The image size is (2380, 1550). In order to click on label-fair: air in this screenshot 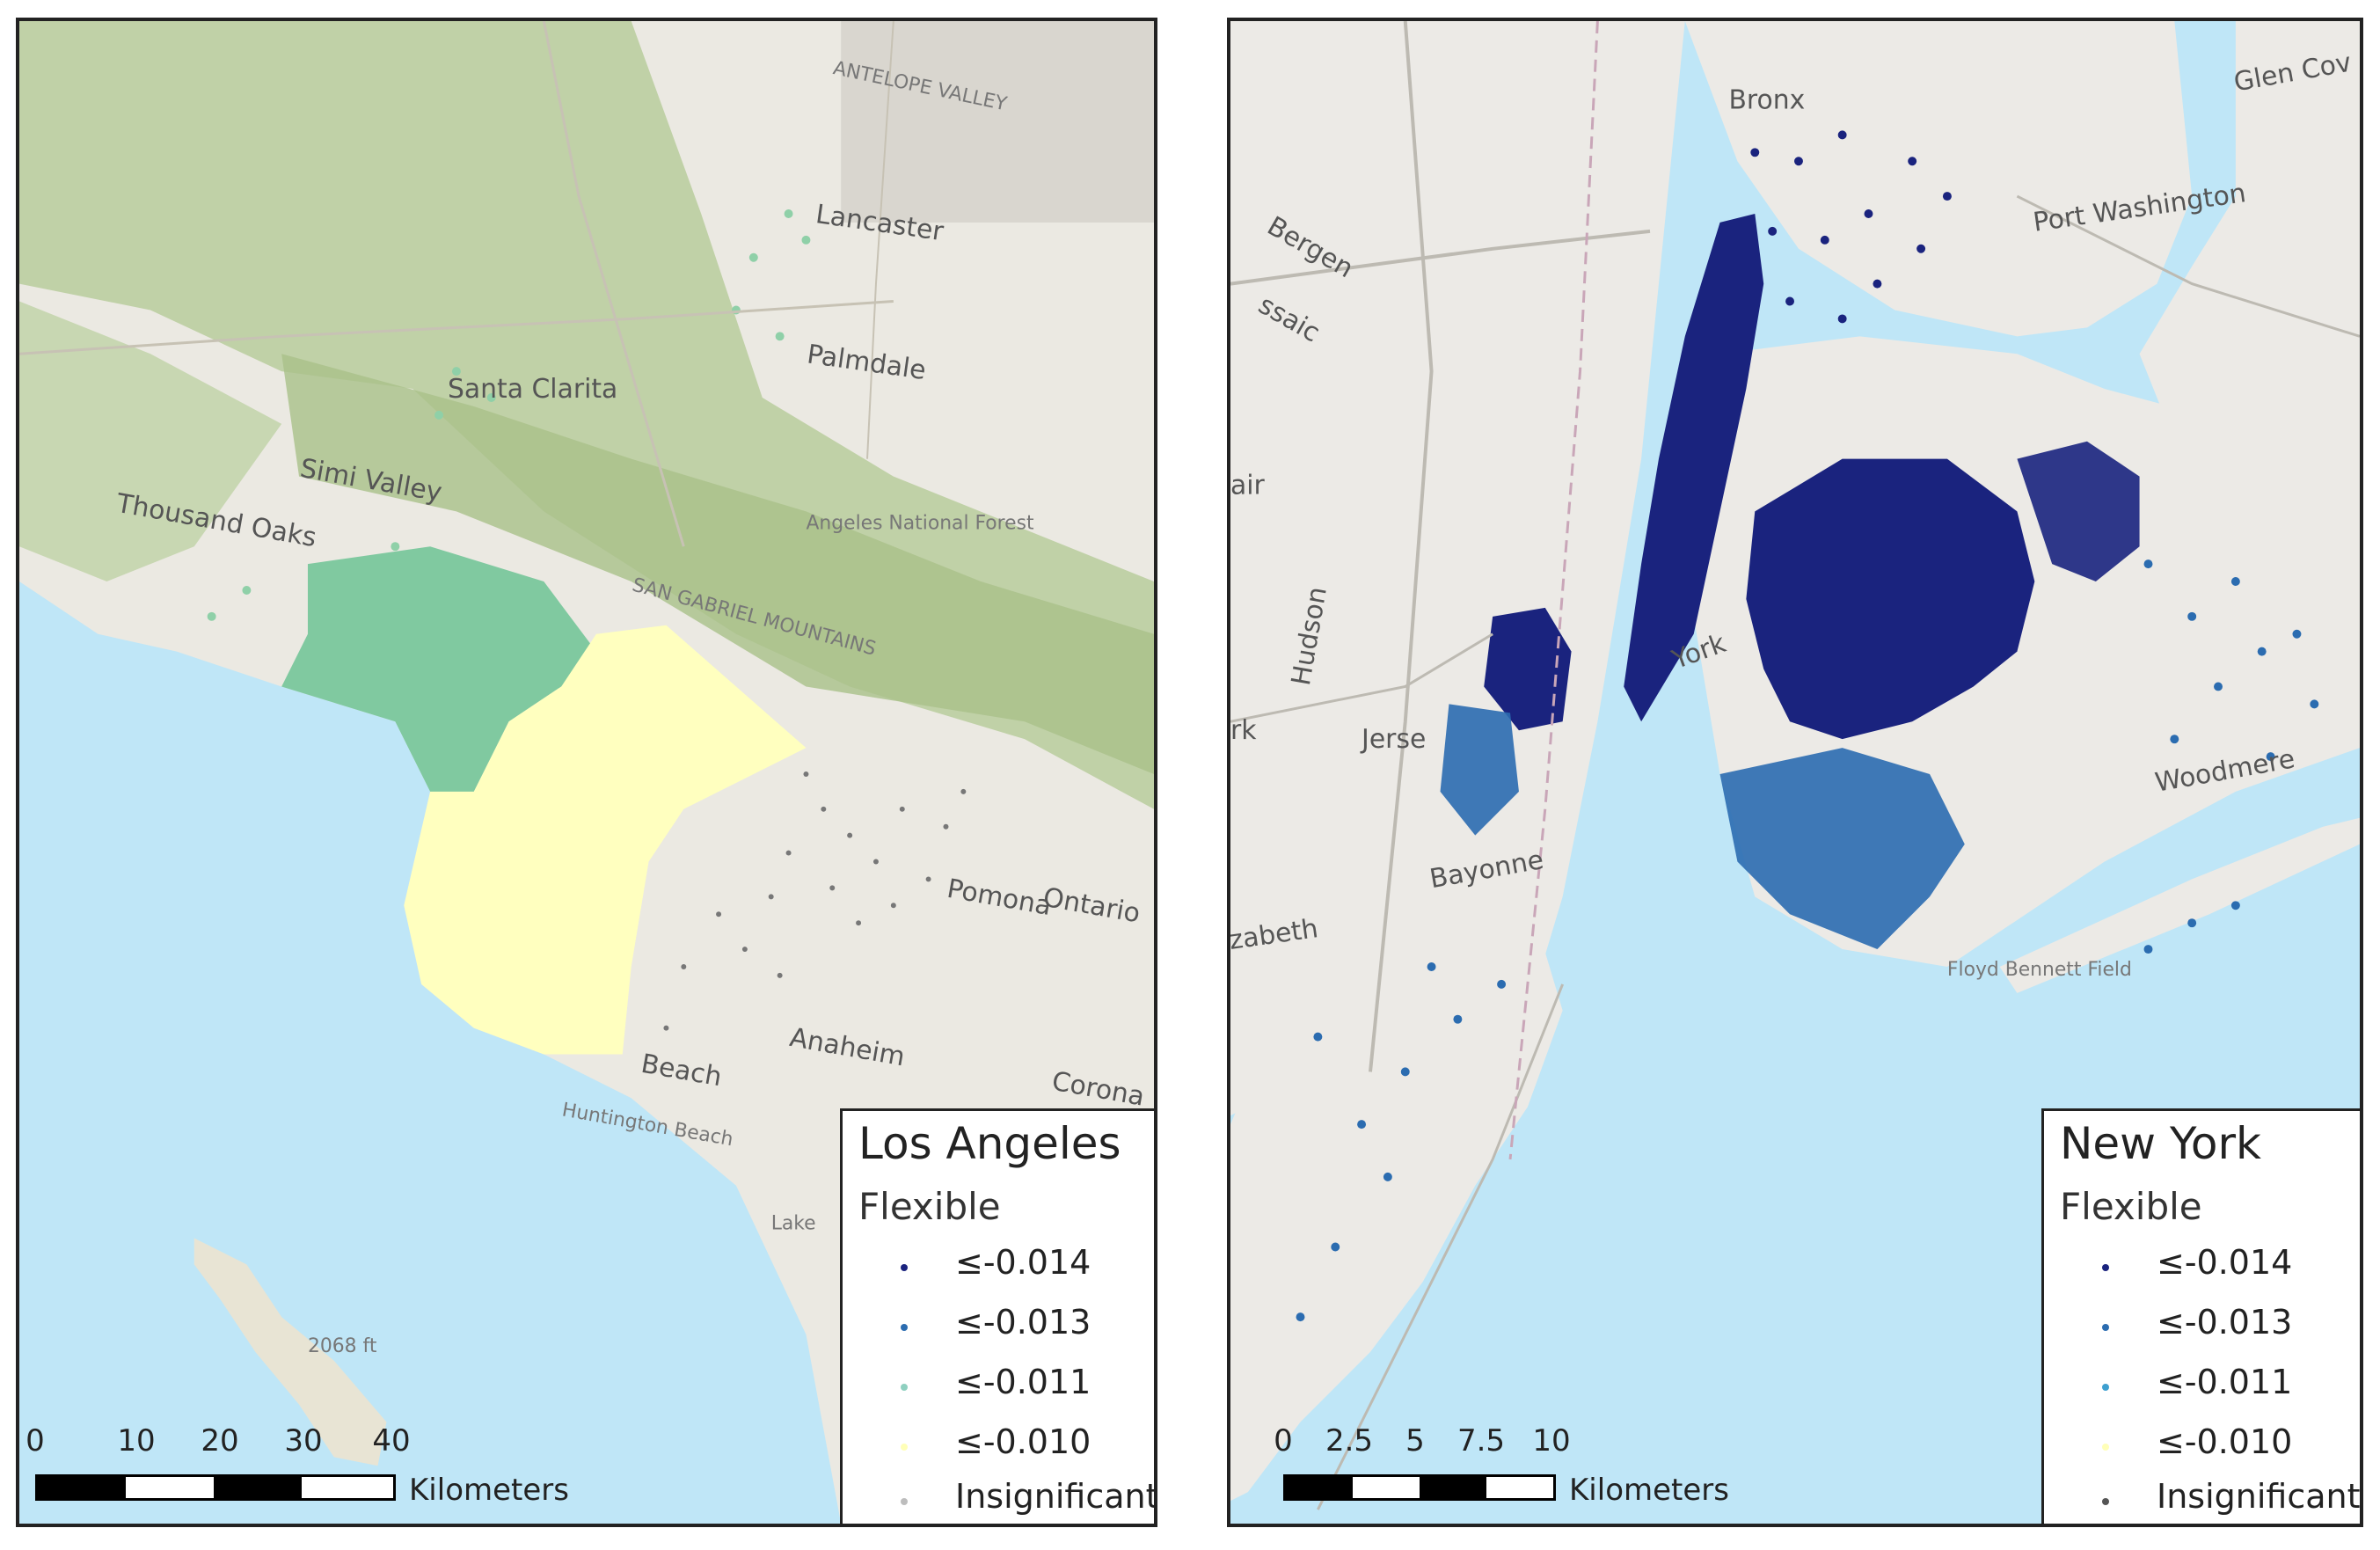, I will do `click(1248, 485)`.